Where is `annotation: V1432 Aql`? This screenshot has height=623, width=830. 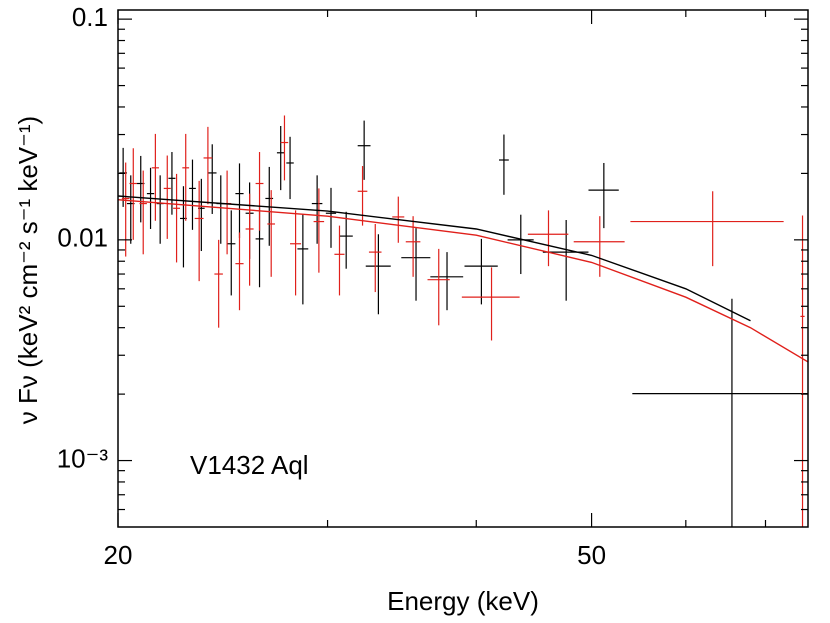 annotation: V1432 Aql is located at coordinates (249, 465).